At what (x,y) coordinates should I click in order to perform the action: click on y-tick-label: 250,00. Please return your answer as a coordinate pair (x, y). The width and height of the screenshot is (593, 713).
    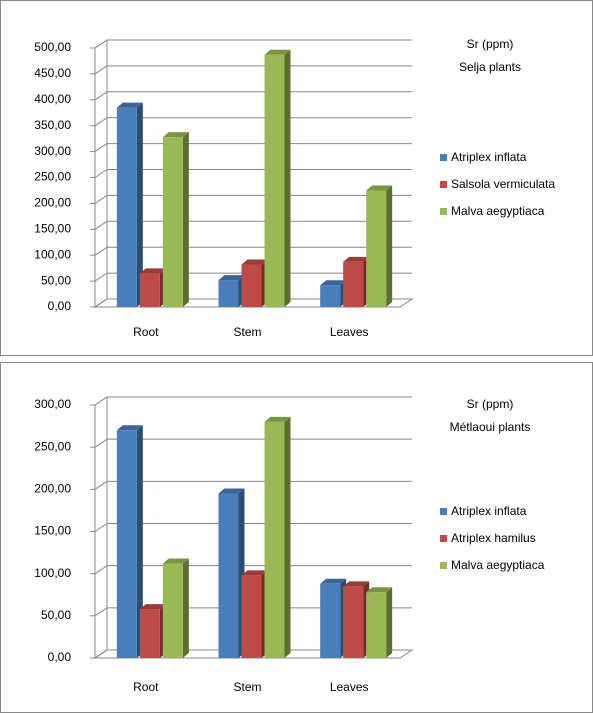
    Looking at the image, I should click on (52, 177).